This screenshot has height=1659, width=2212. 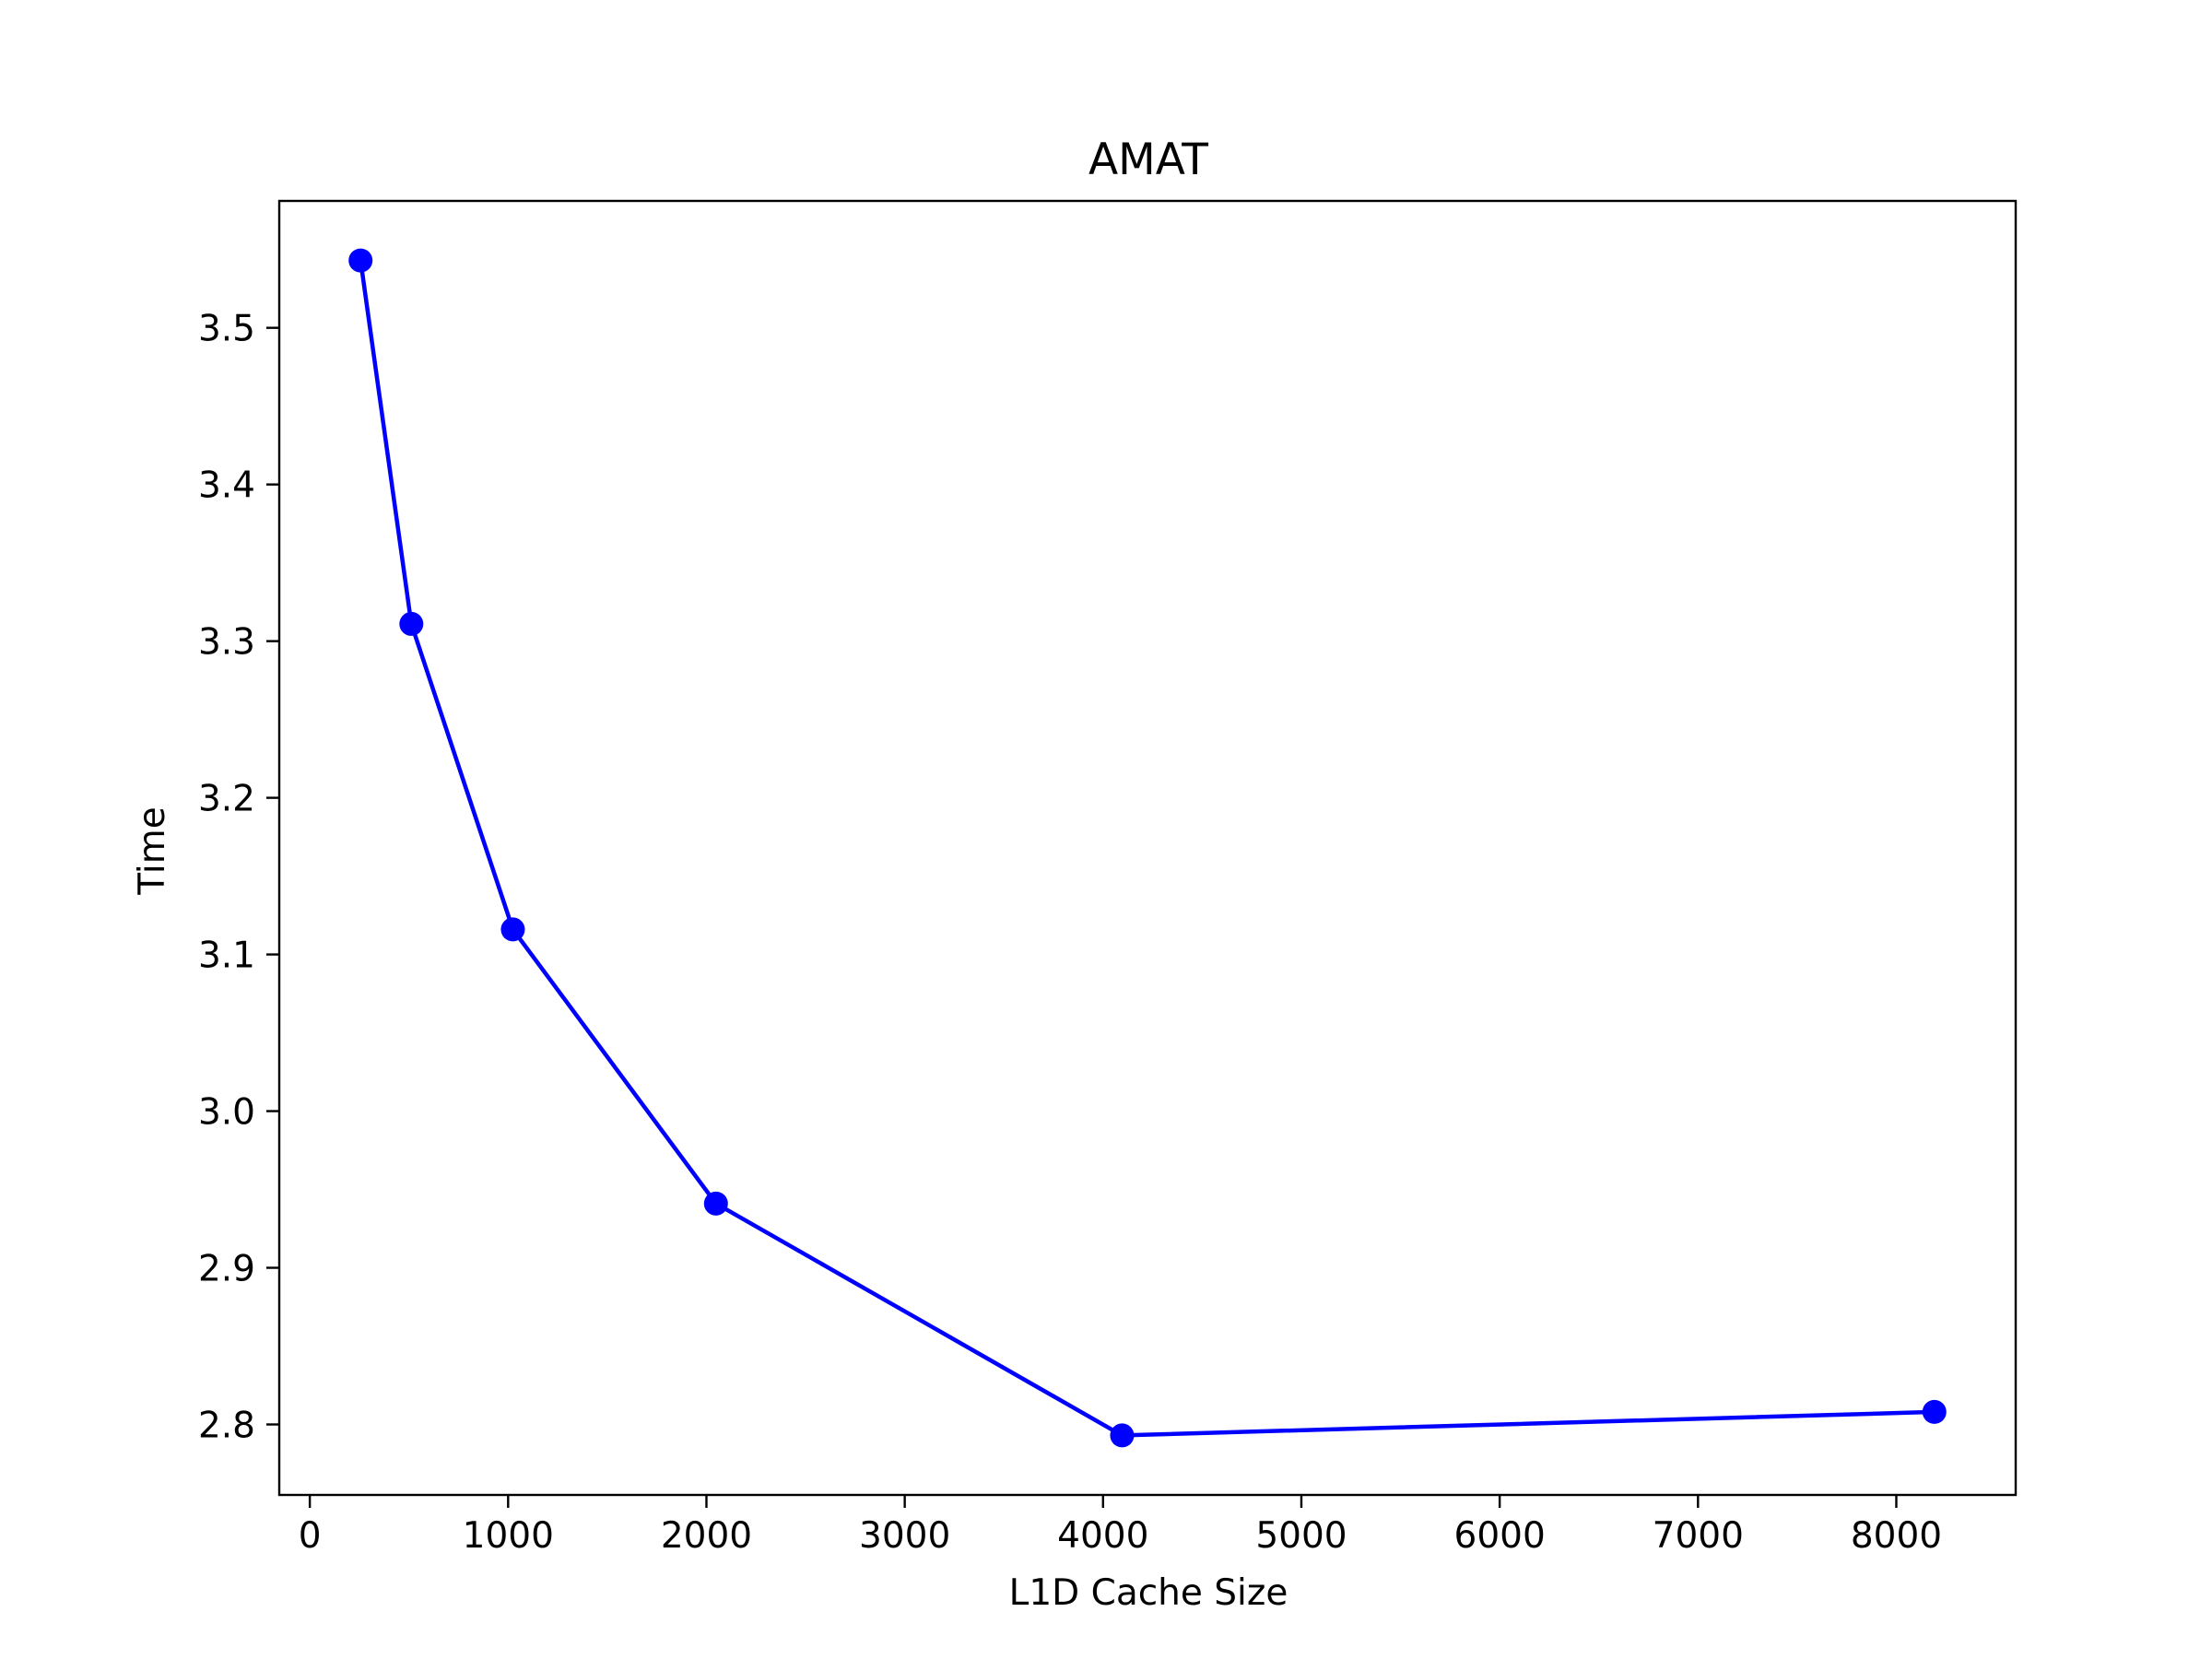 I want to click on y-tick-label: 2.8, so click(x=226, y=1426).